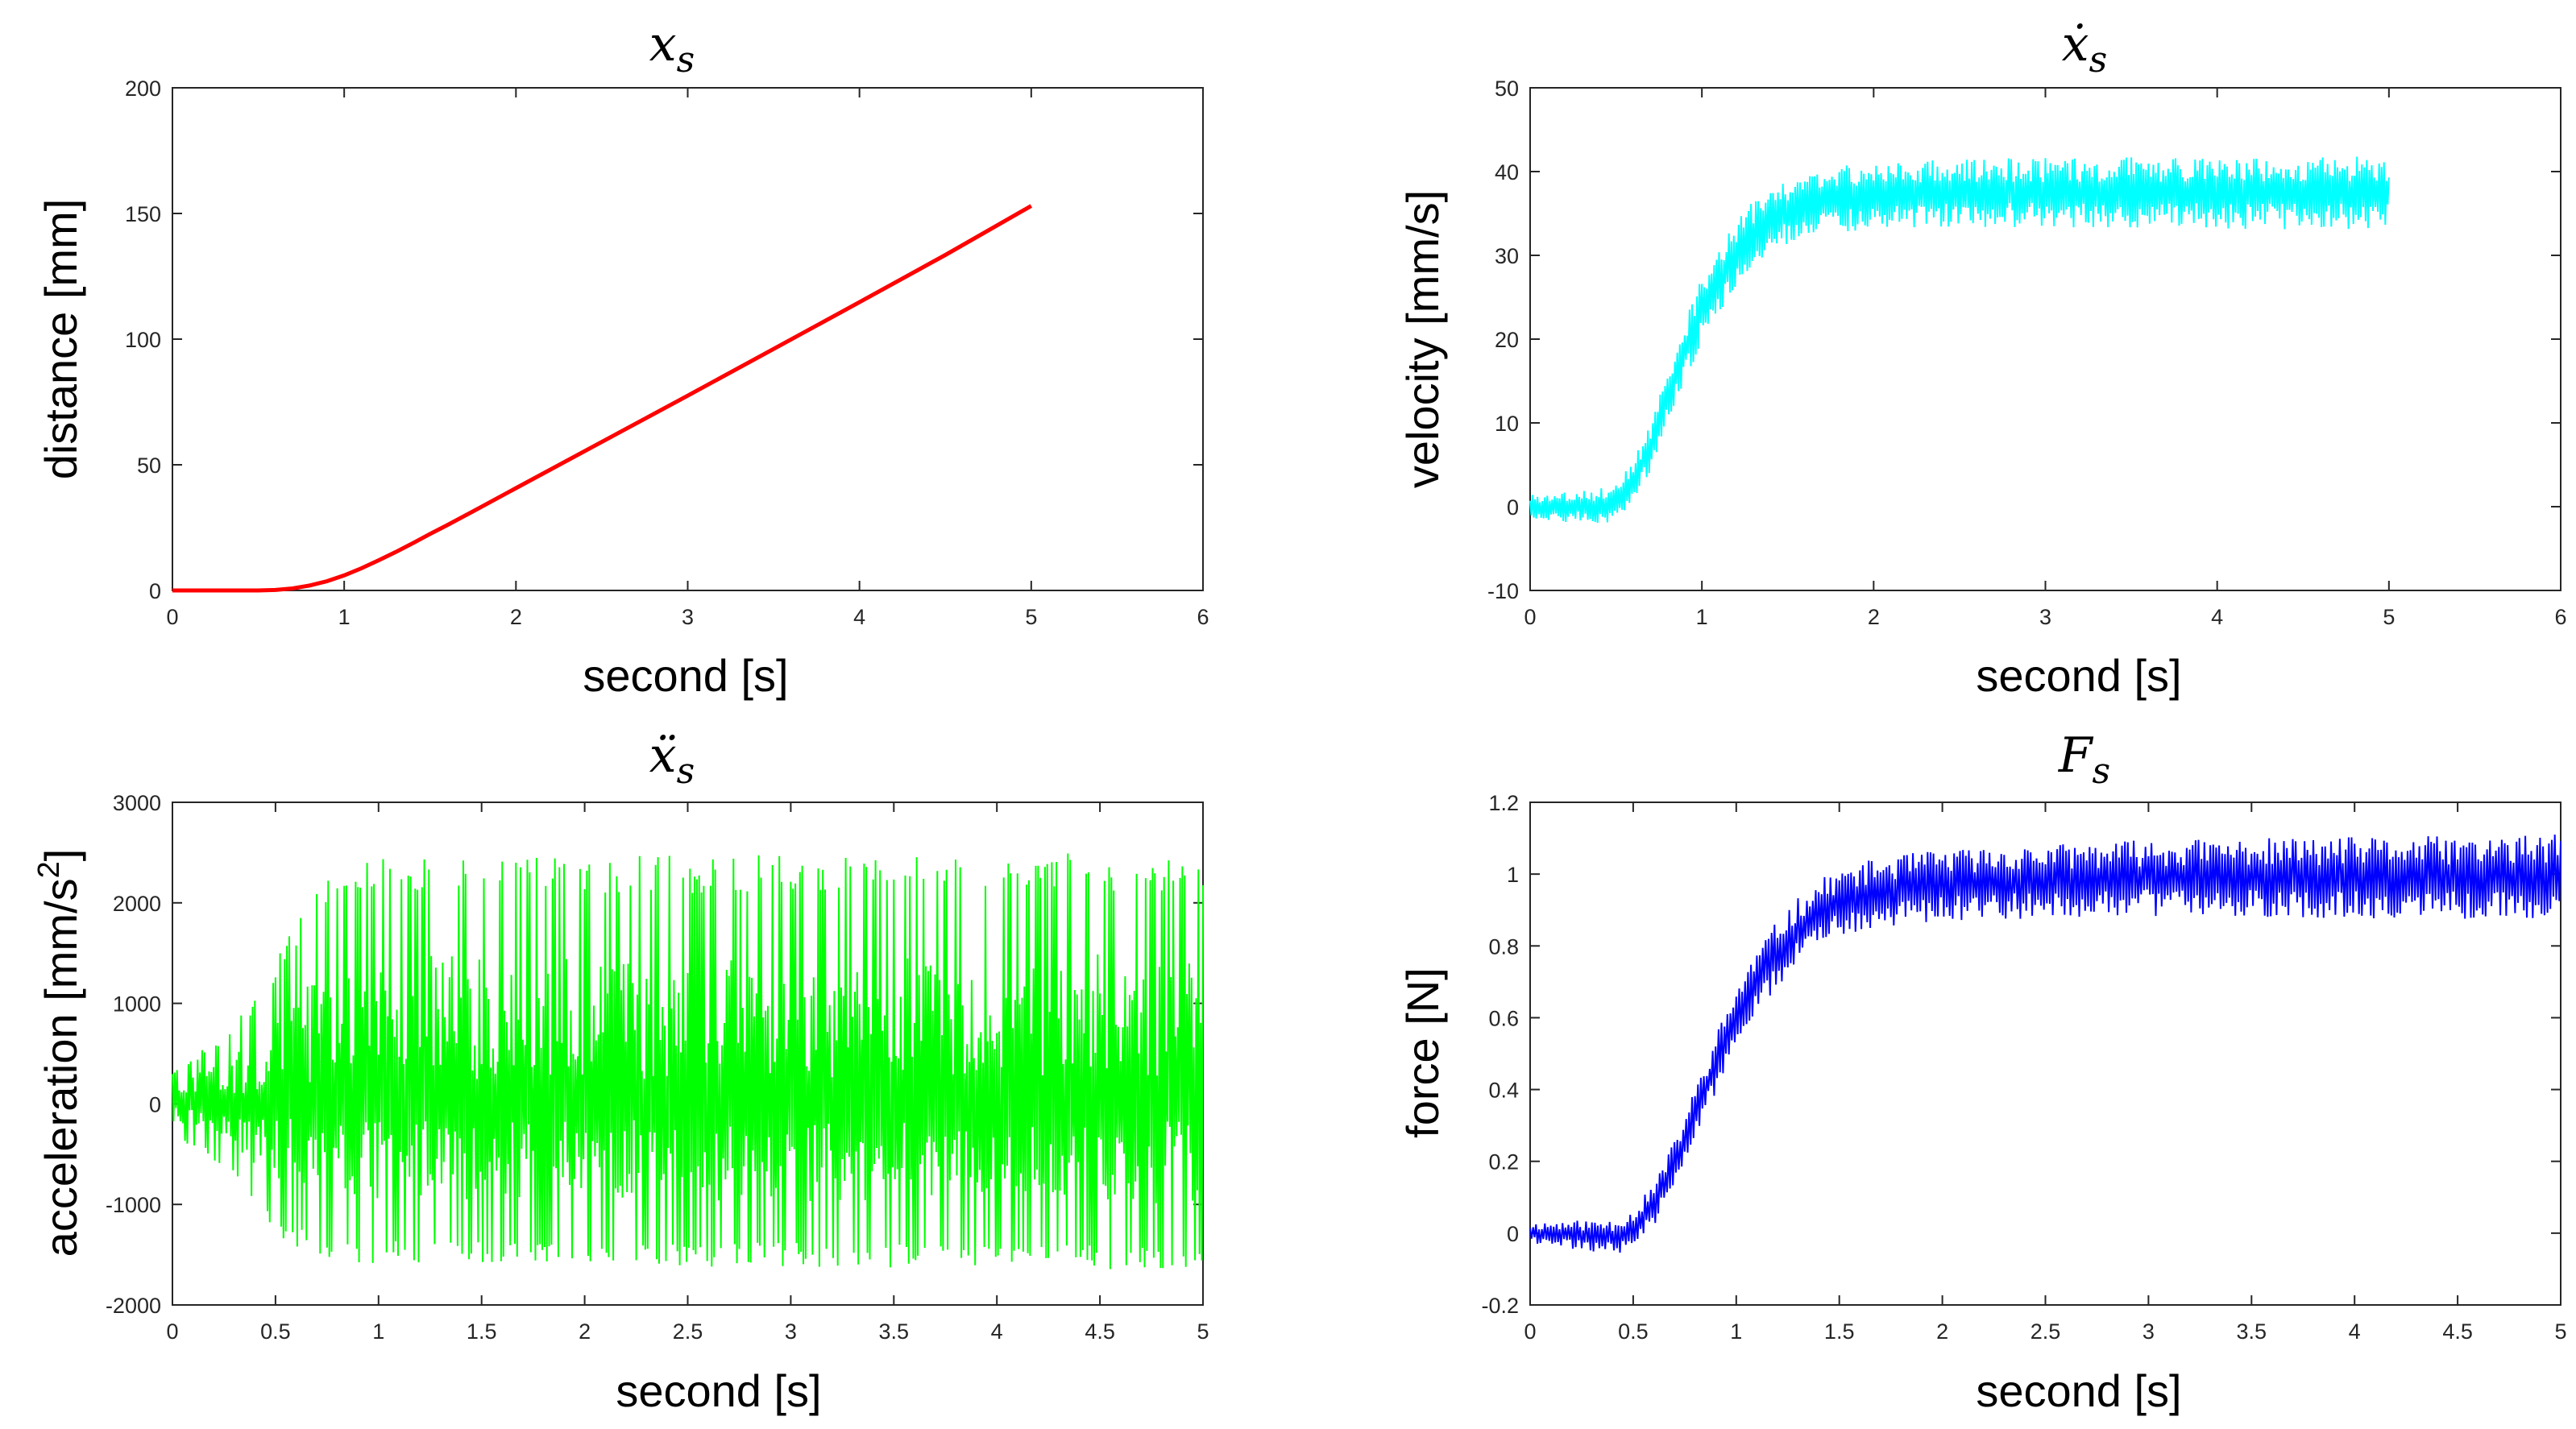 Image resolution: width=2576 pixels, height=1429 pixels. What do you see at coordinates (143, 214) in the screenshot?
I see `y-tick-label: 150` at bounding box center [143, 214].